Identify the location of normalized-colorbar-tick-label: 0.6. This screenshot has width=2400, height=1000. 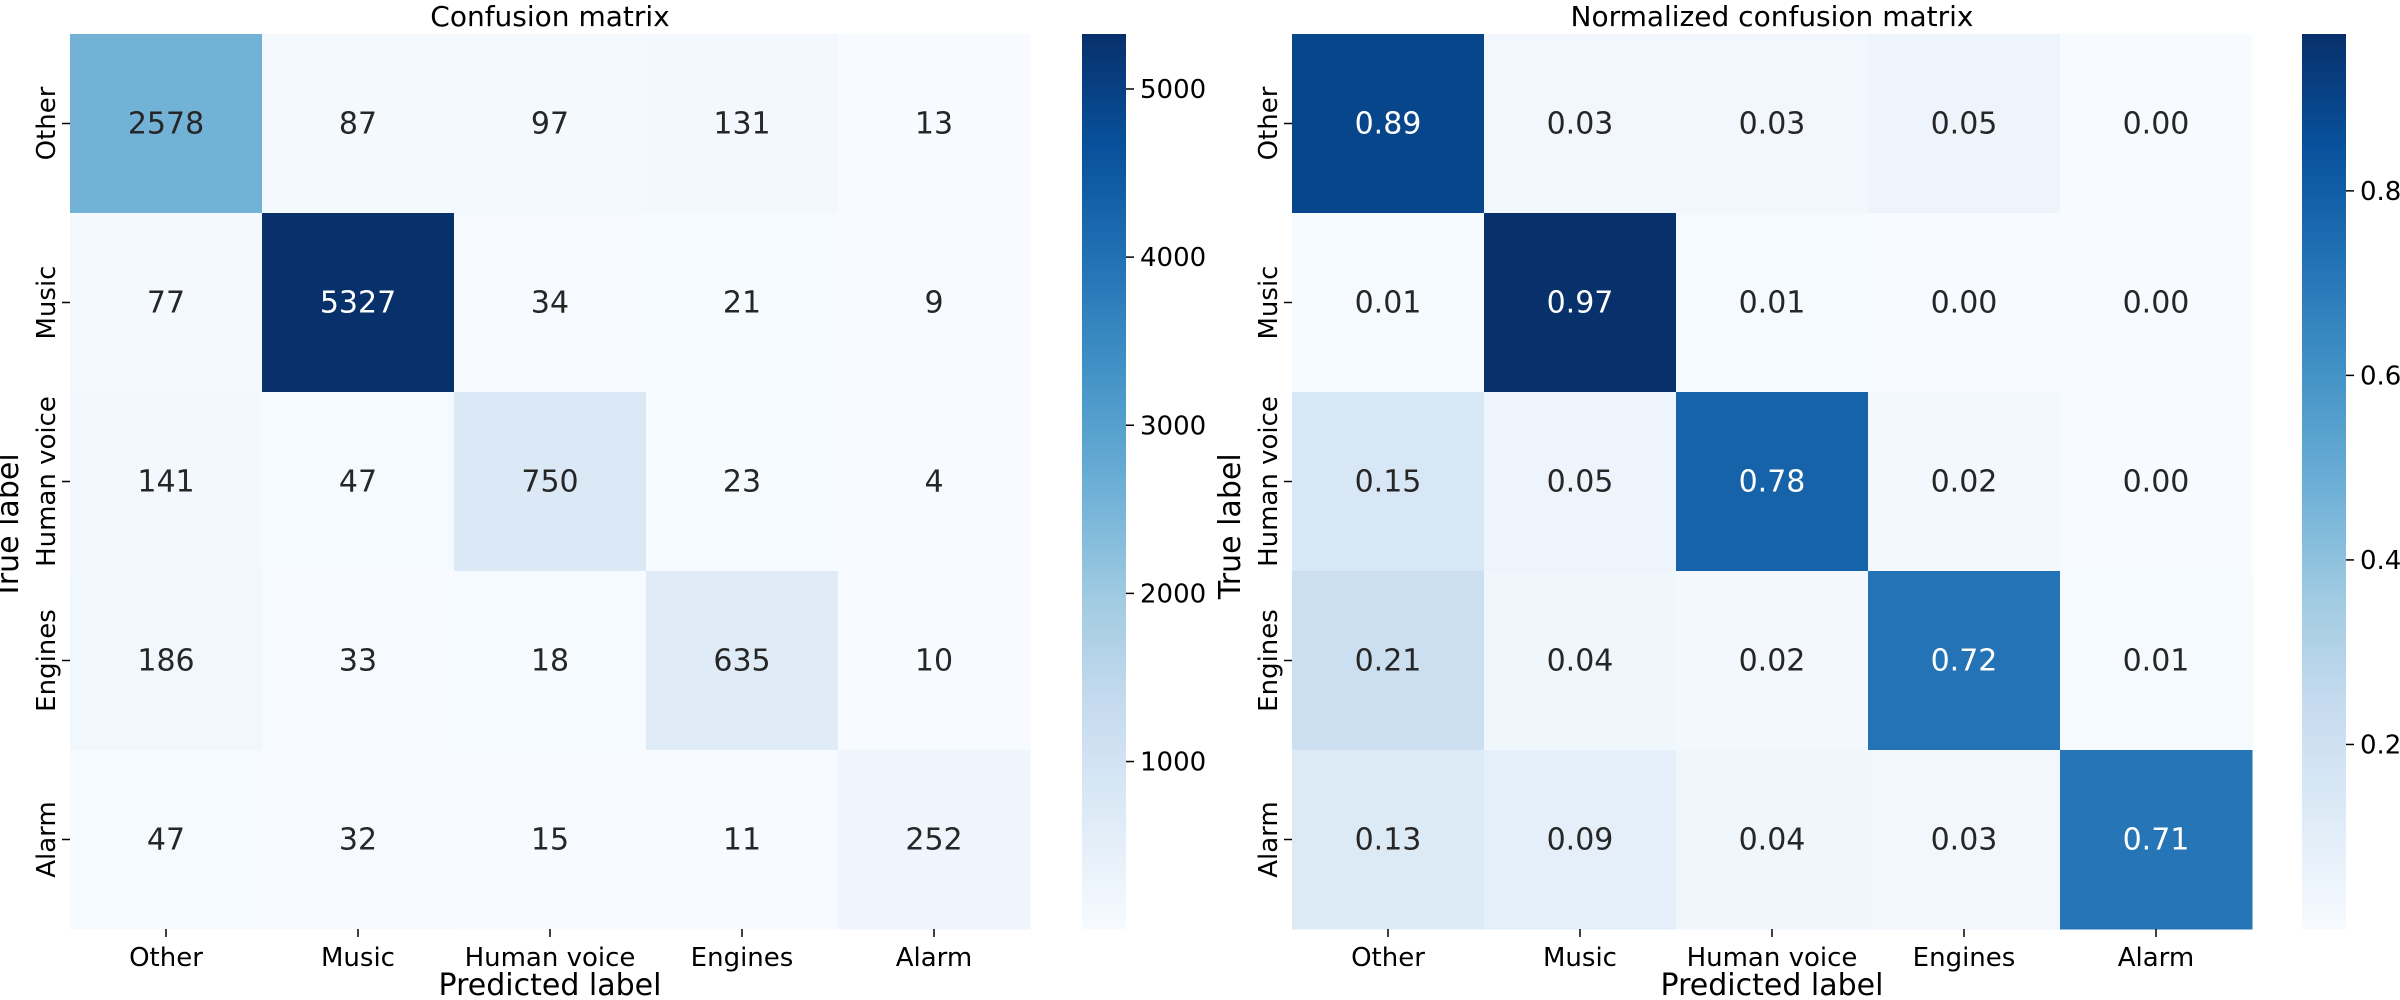
(2380, 376).